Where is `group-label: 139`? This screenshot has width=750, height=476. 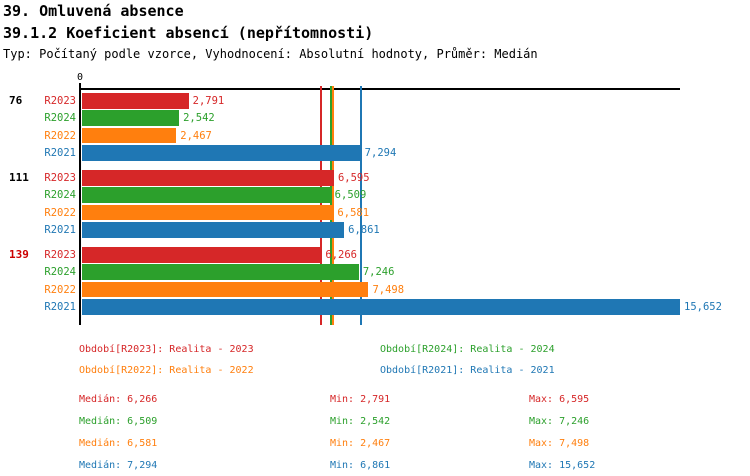 group-label: 139 is located at coordinates (19, 254).